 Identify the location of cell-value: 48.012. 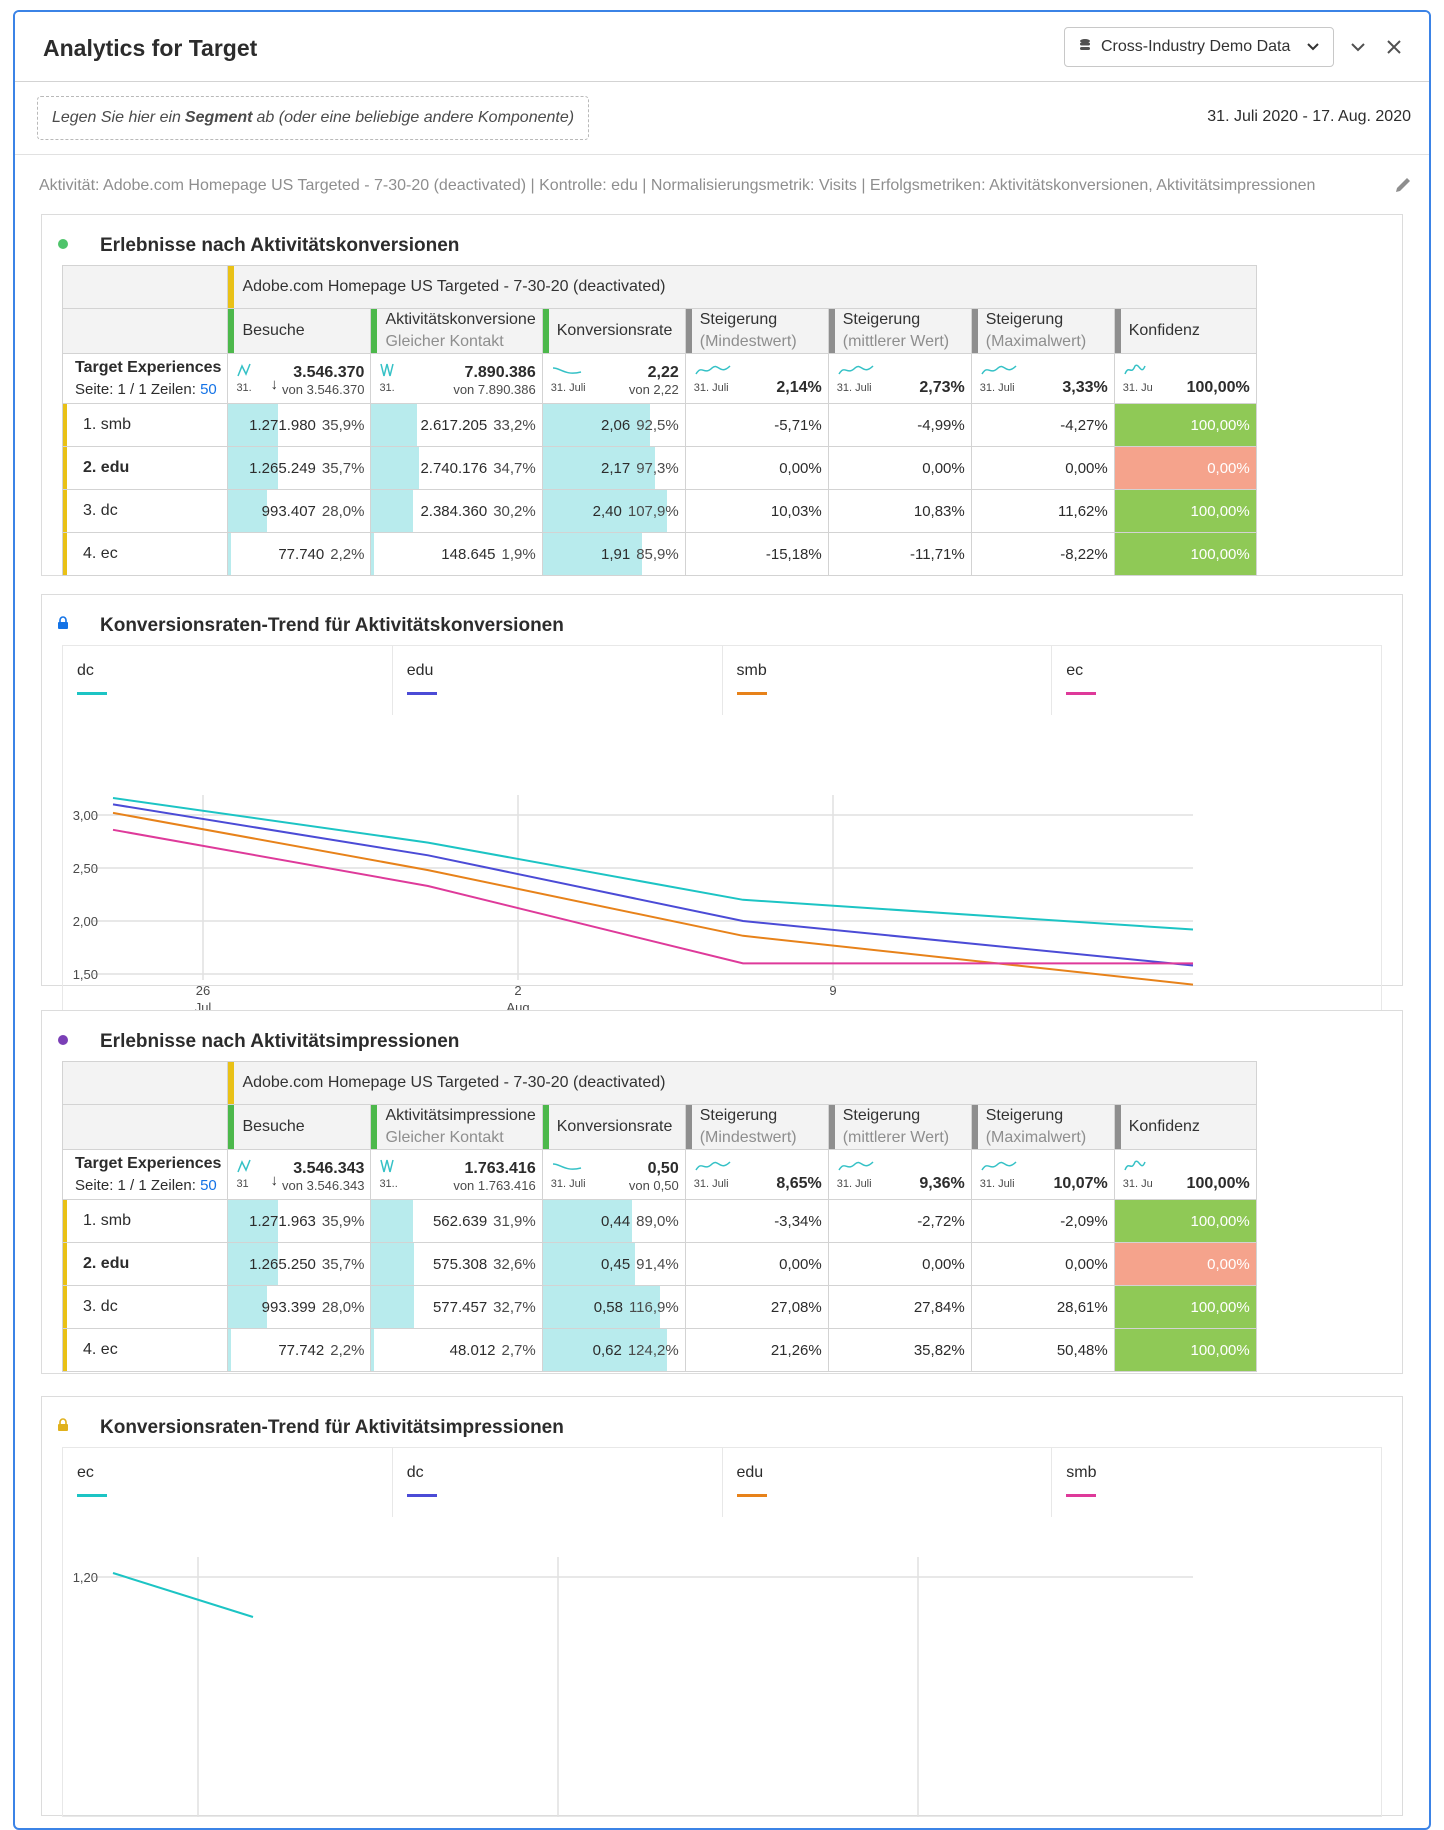
(472, 1350).